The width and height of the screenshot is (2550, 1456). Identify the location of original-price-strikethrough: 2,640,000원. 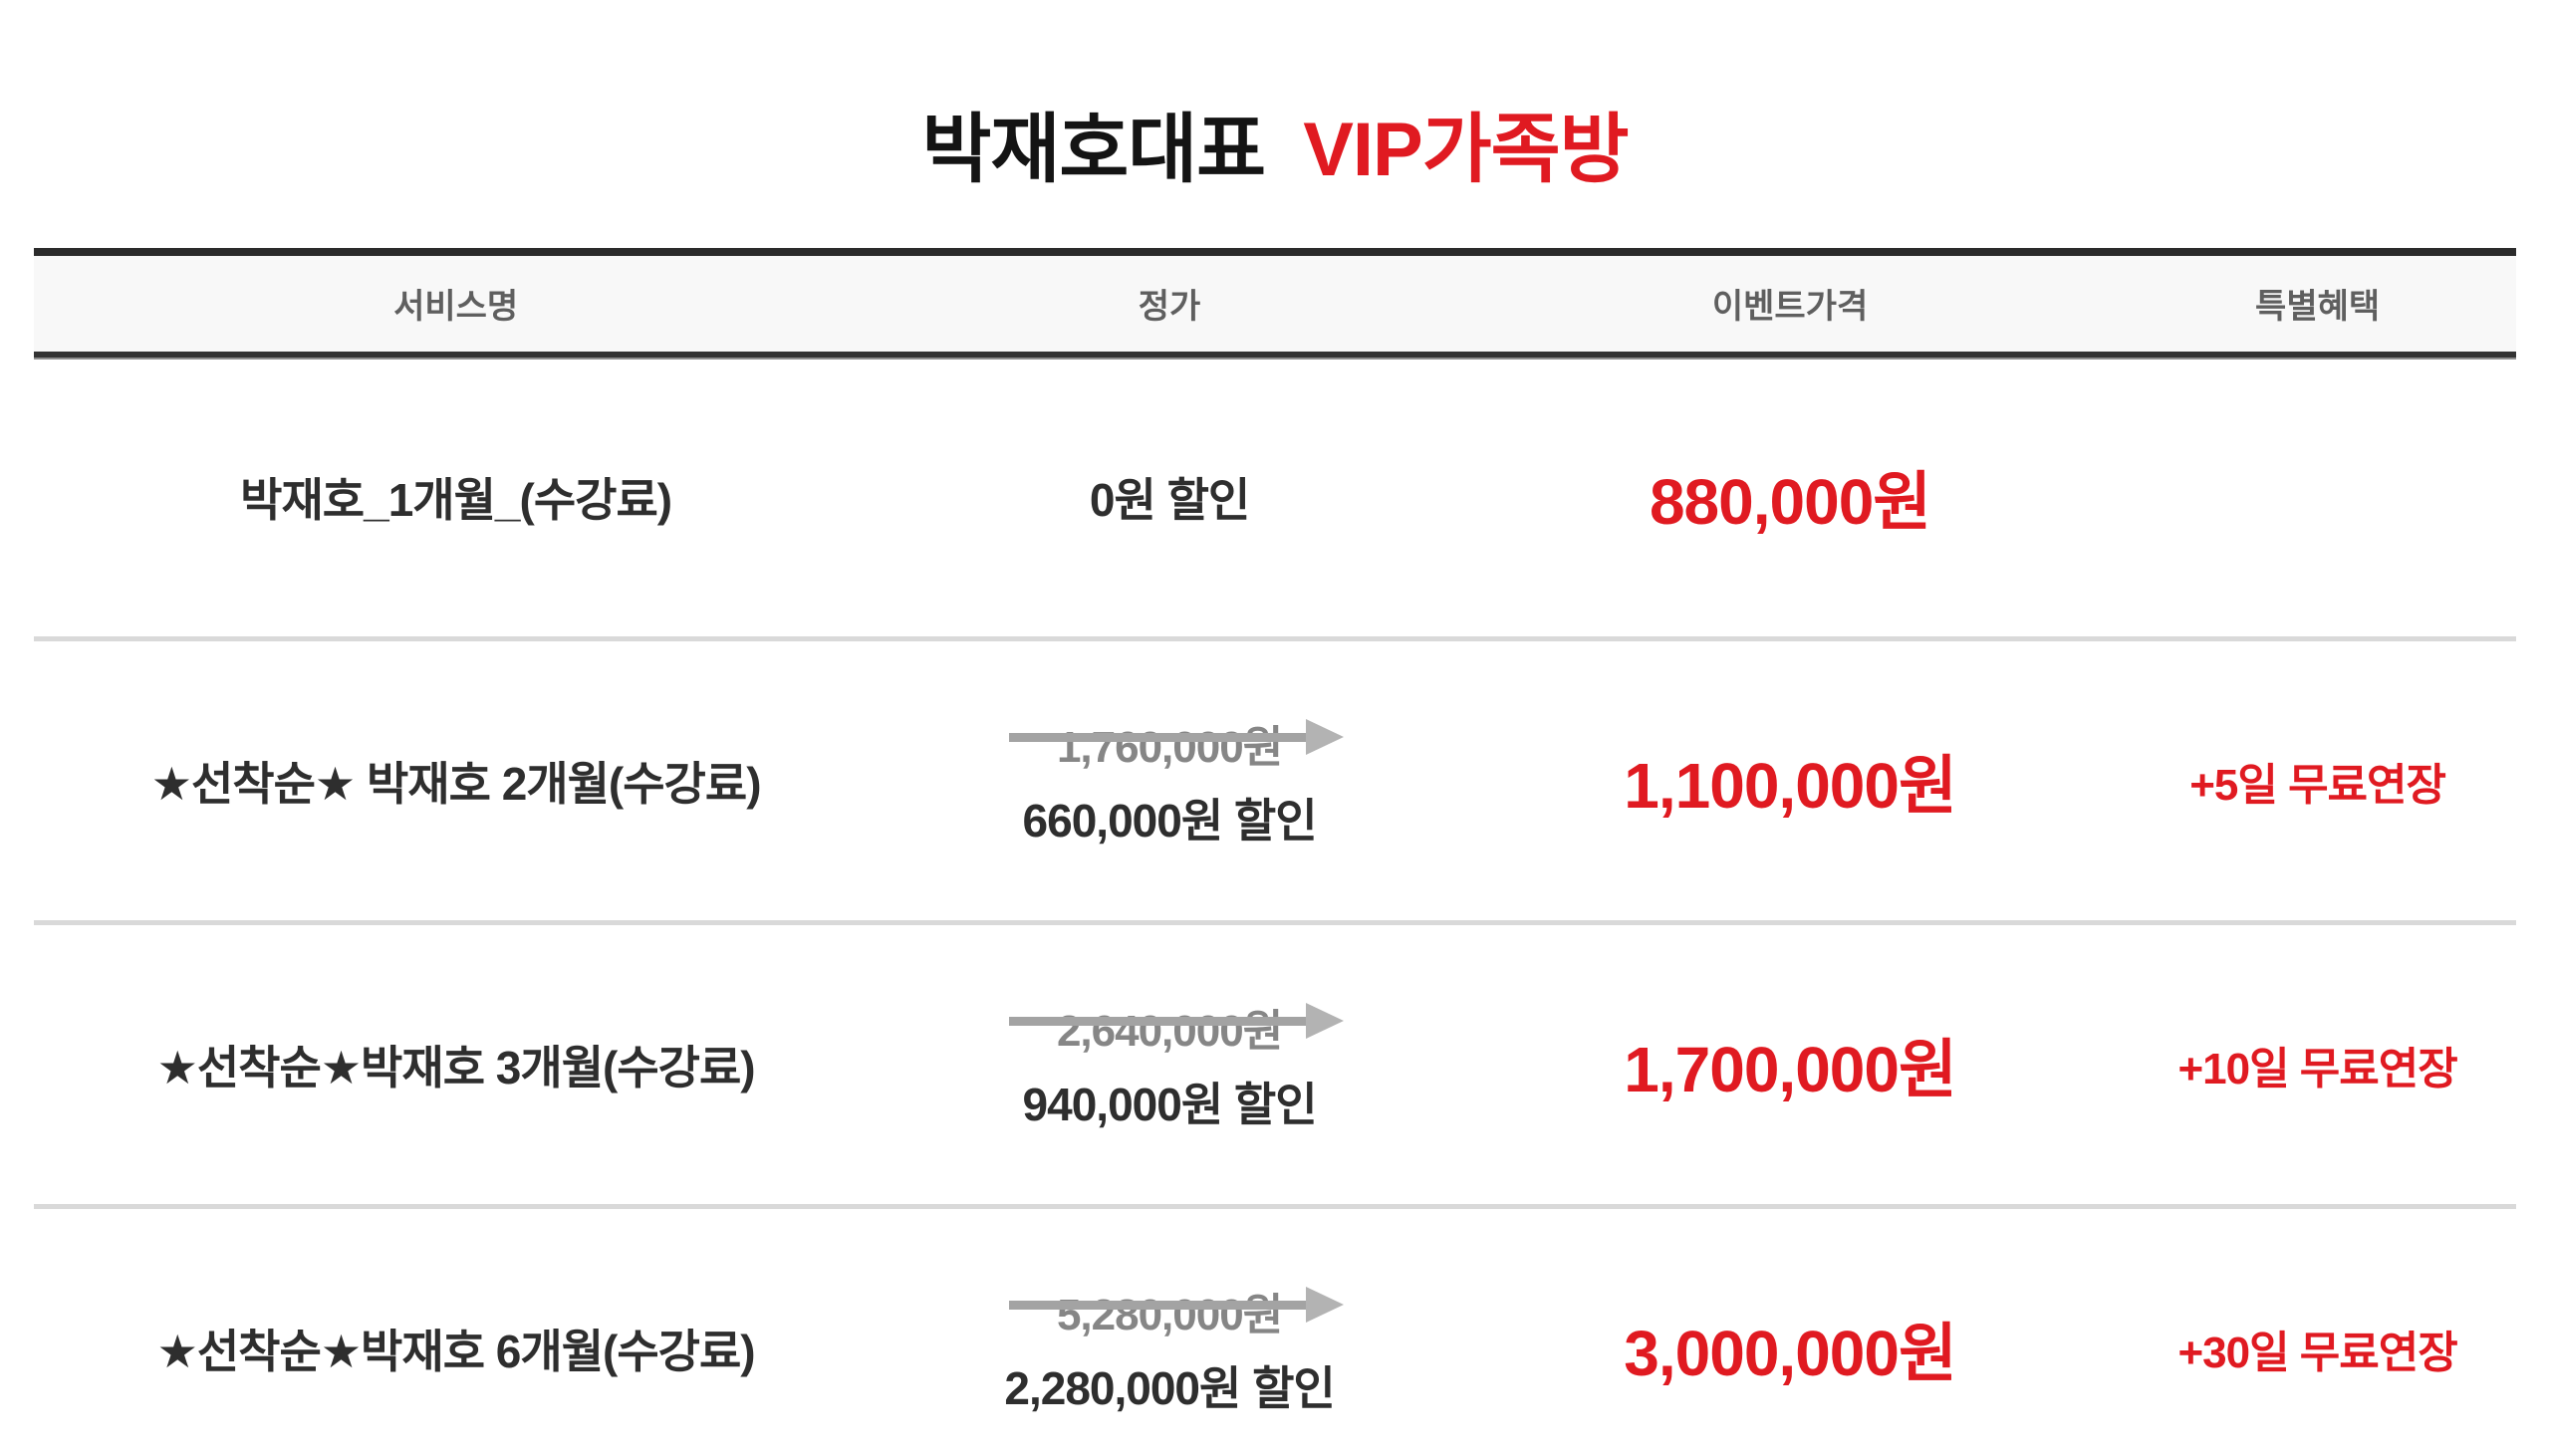
(1176, 1027).